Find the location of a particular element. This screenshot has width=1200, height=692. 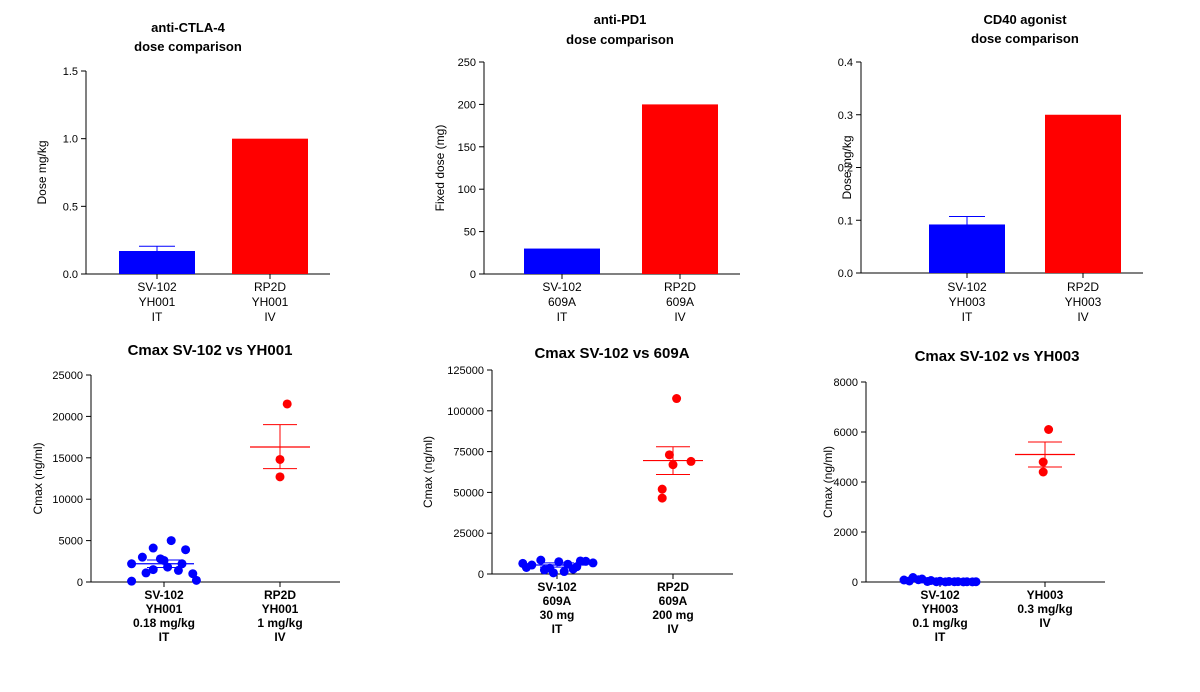

y-tick-label: 5000 is located at coordinates (71, 542).